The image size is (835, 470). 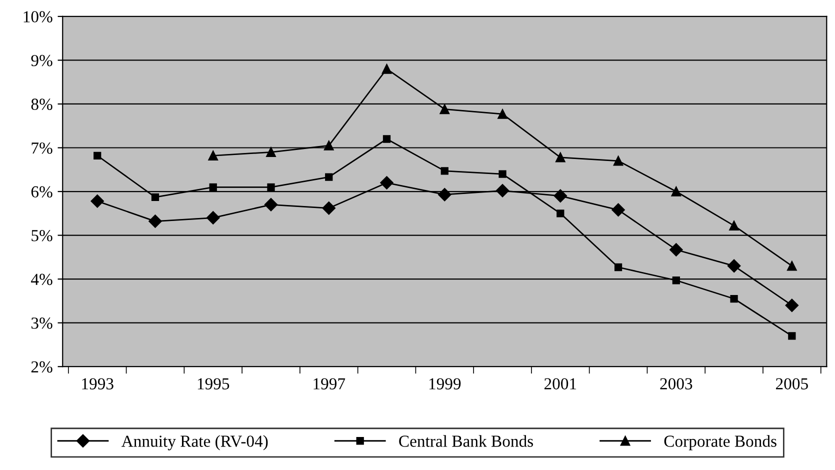 I want to click on x-tick-label: 2005, so click(x=792, y=384).